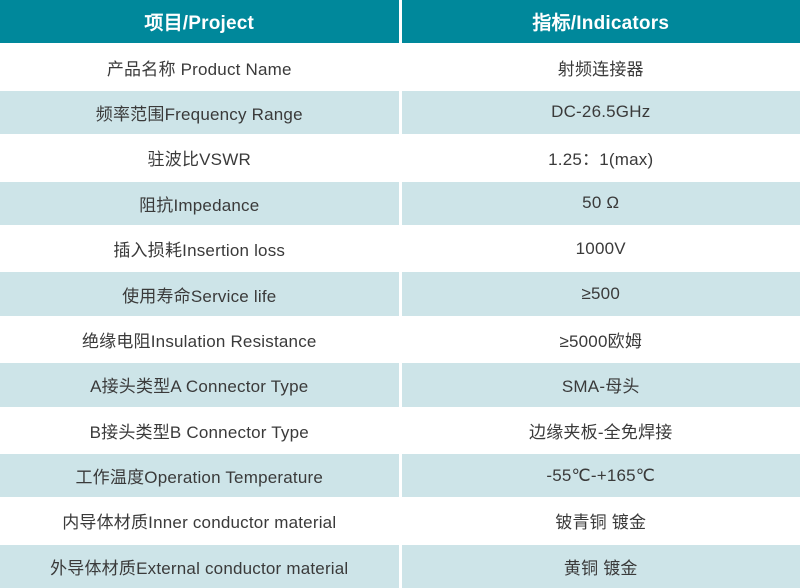  I want to click on project-cell: 使用寿命Service life, so click(199, 294).